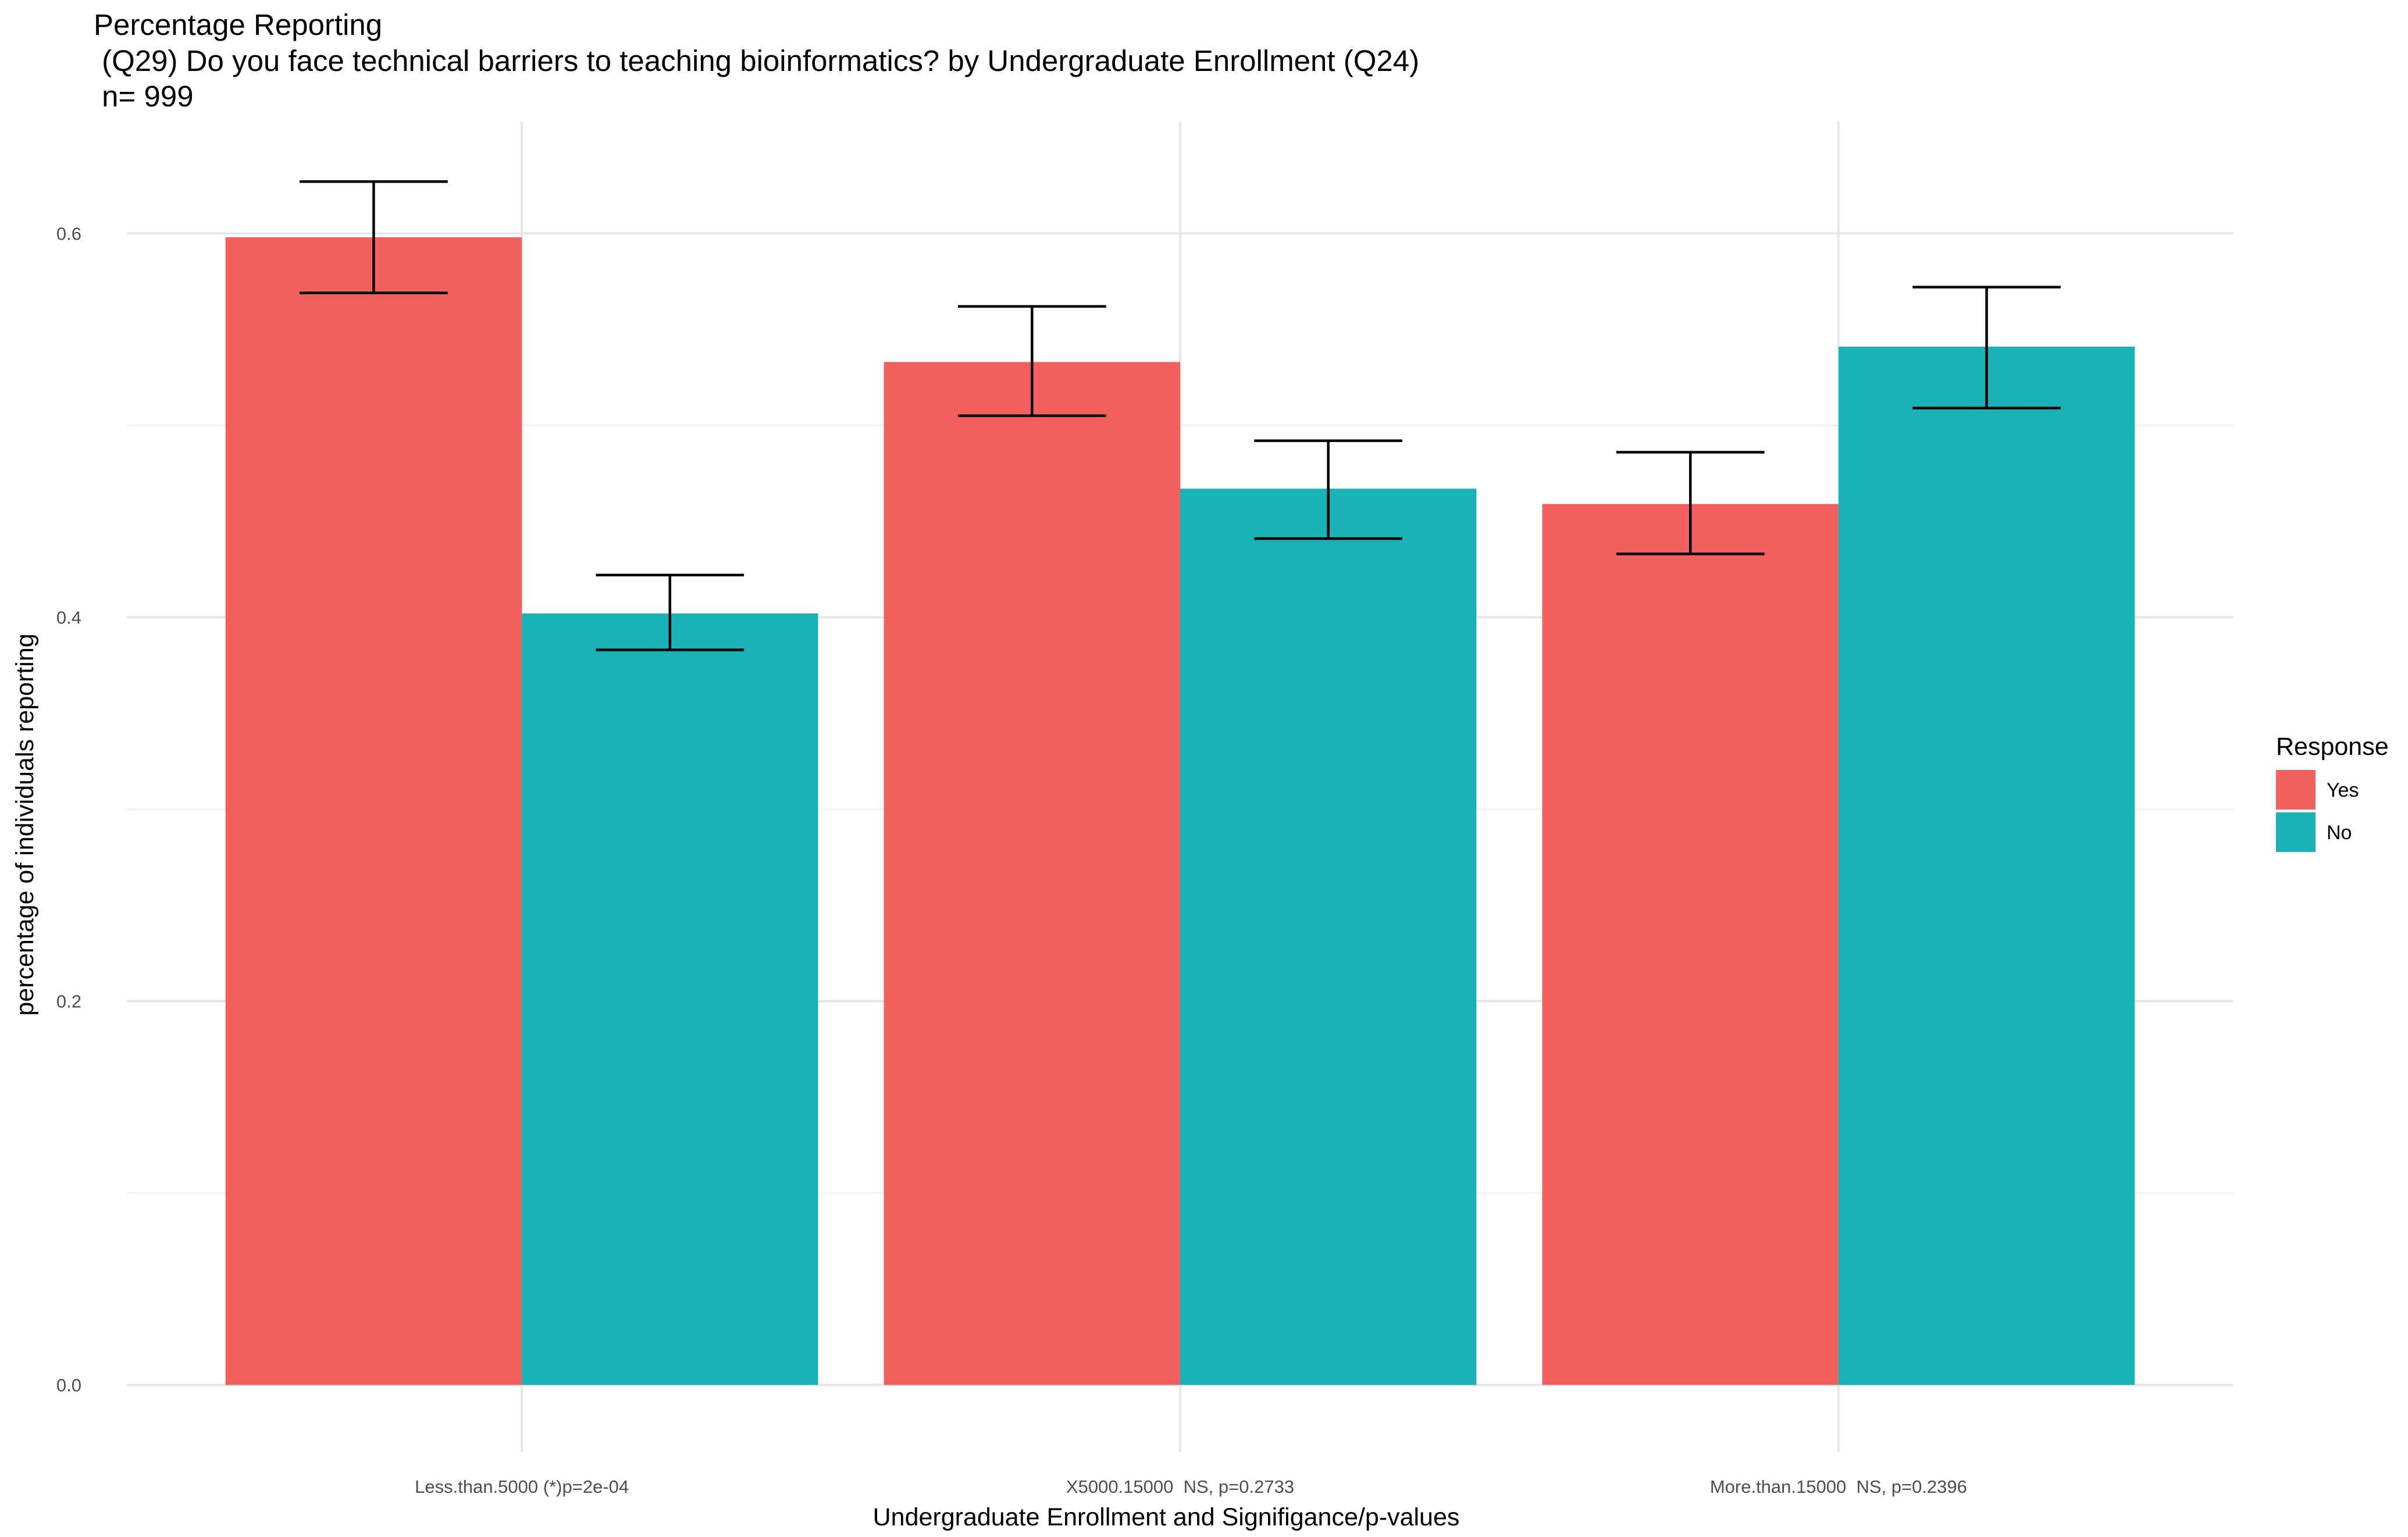 Image resolution: width=2408 pixels, height=1537 pixels. Describe the element at coordinates (2339, 833) in the screenshot. I see `legend-label-no: No` at that location.